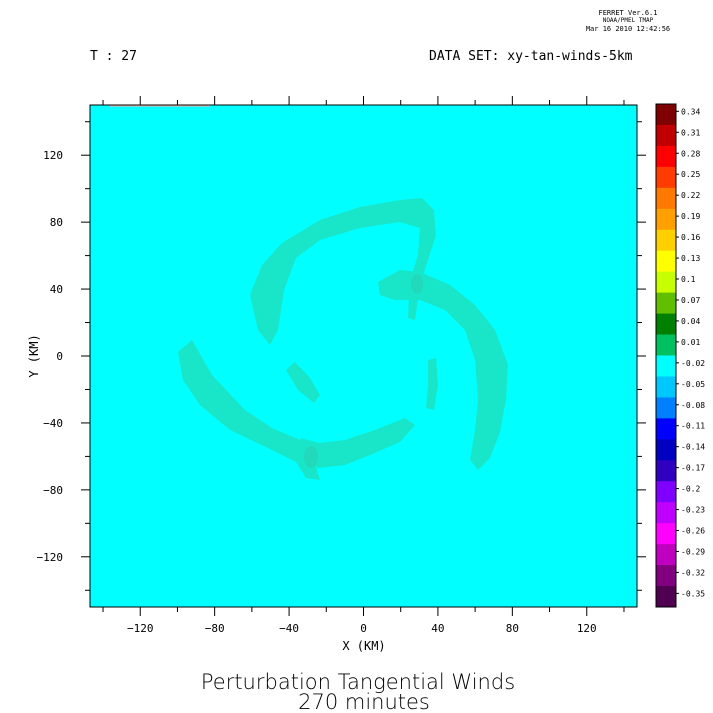  I want to click on colorbar-label: -0.14, so click(693, 447).